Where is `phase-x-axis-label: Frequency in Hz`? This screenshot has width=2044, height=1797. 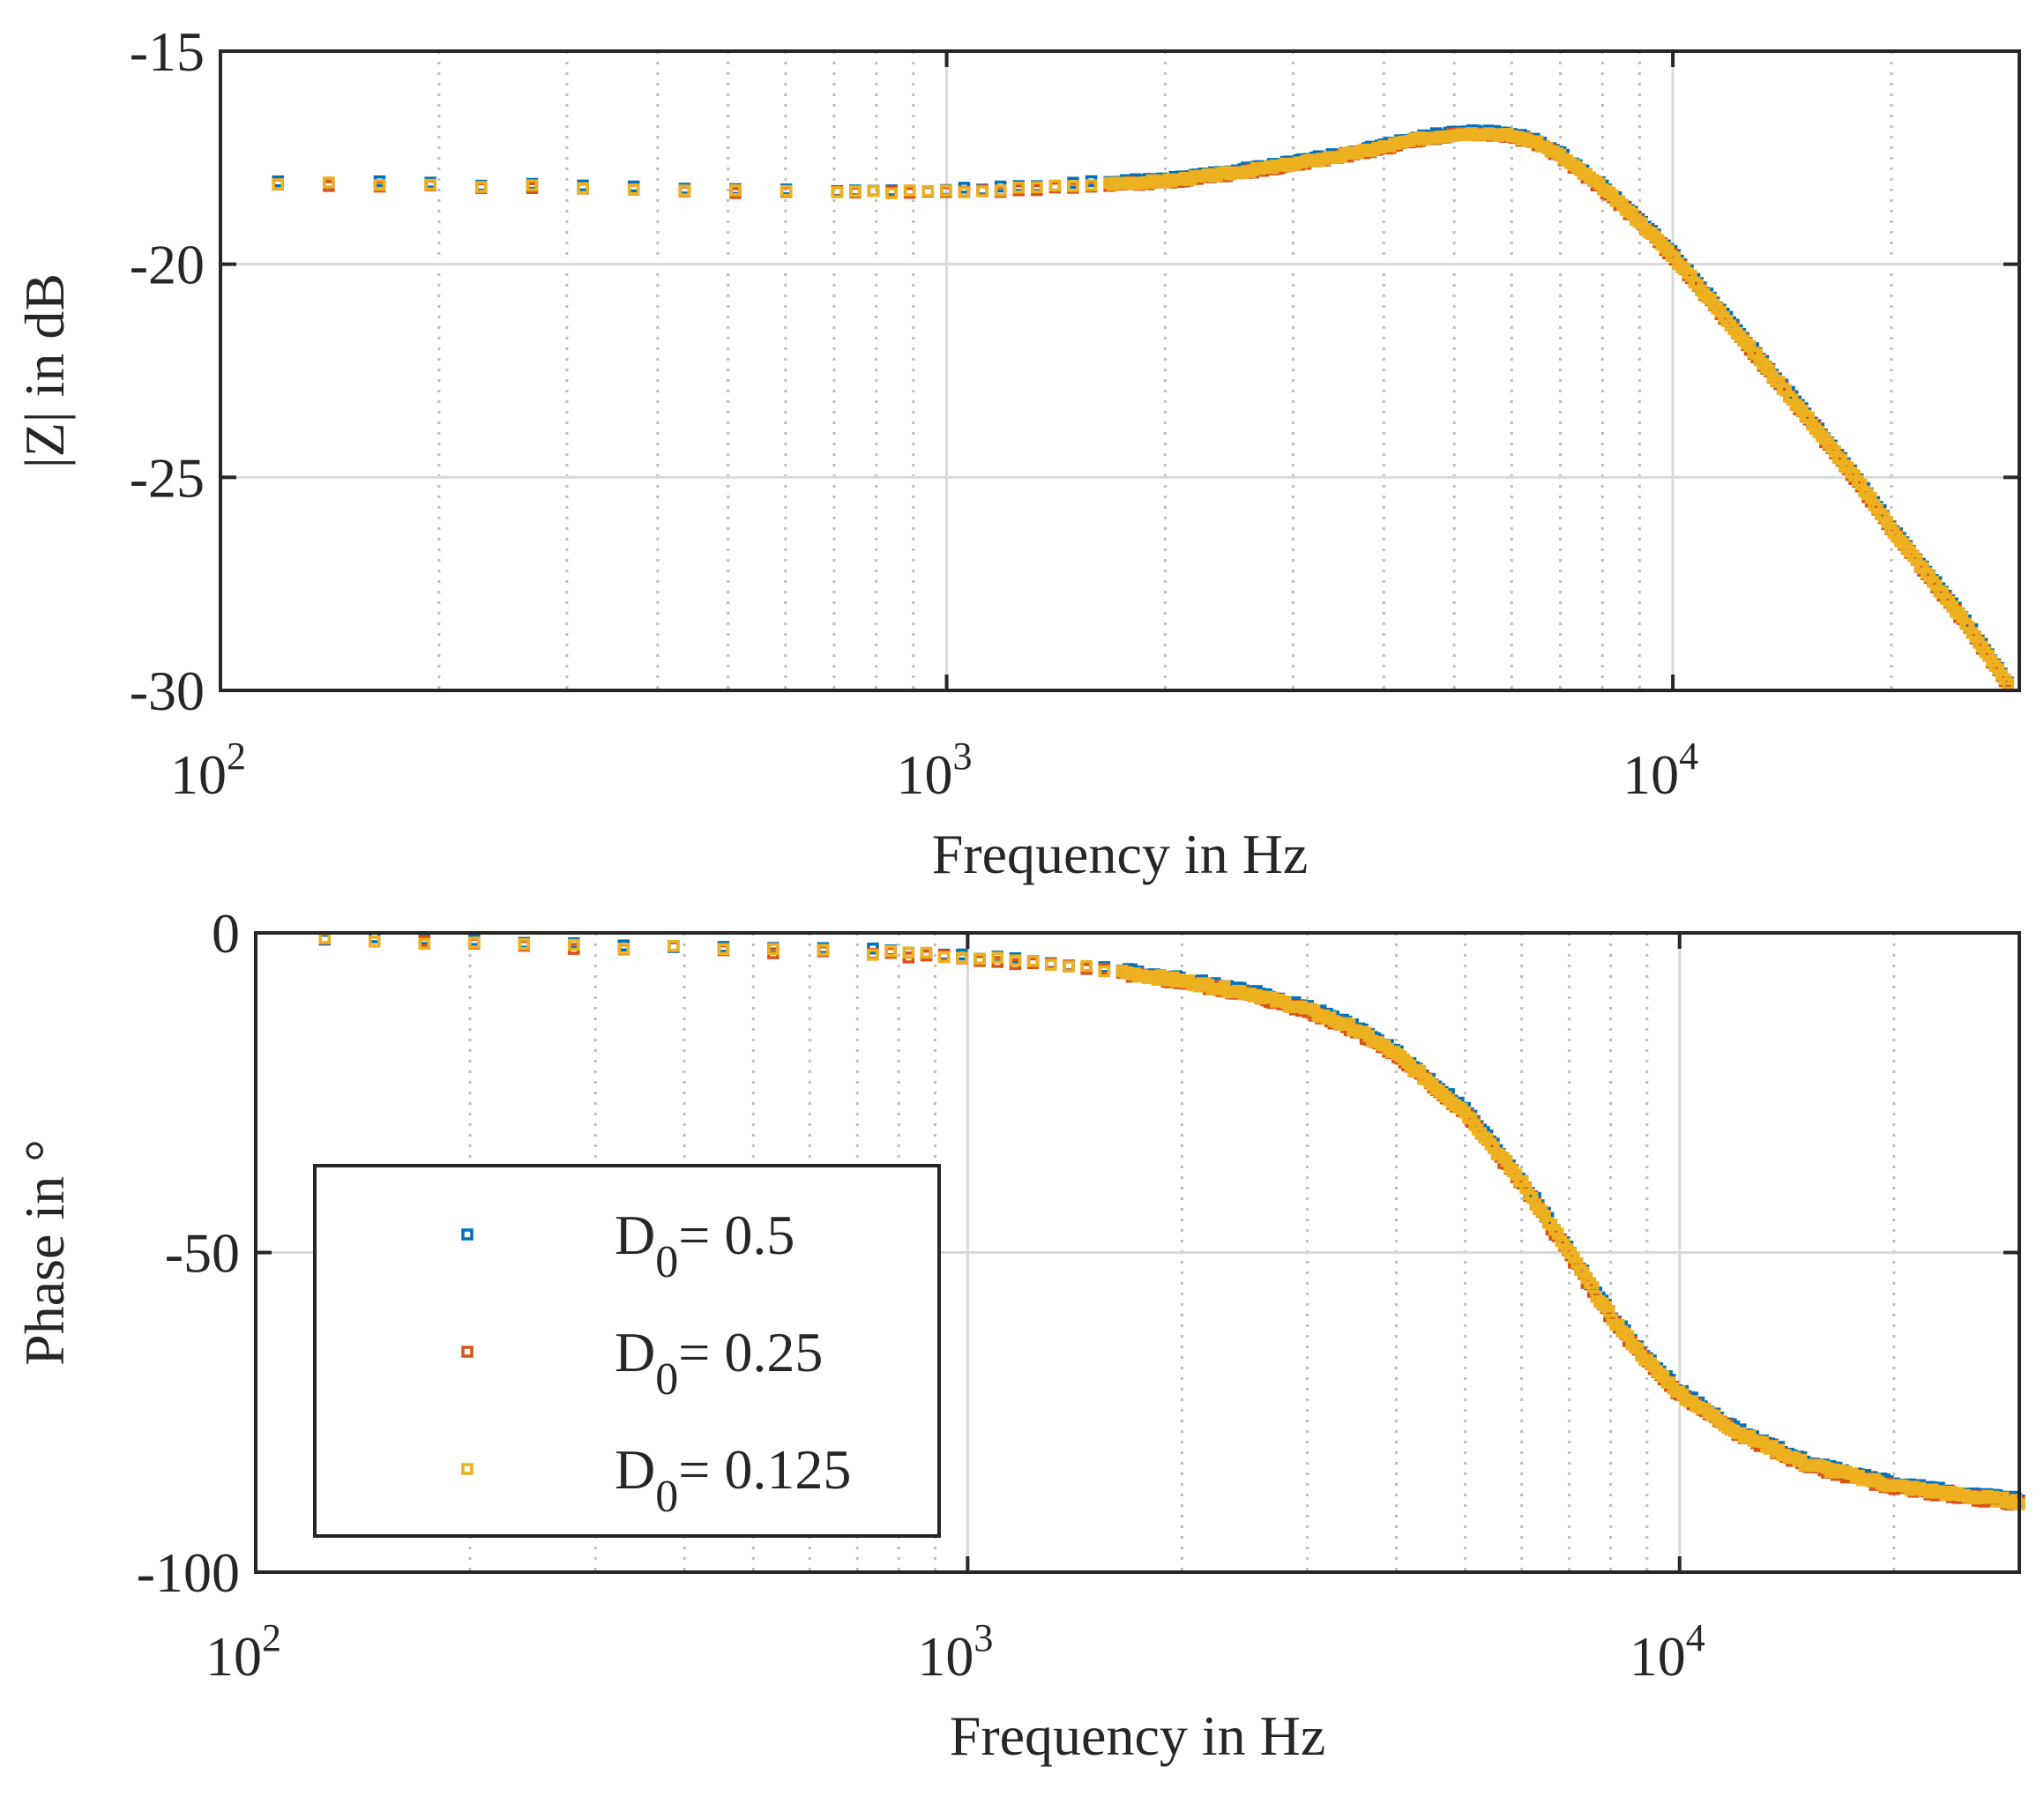 phase-x-axis-label: Frequency in Hz is located at coordinates (1138, 1735).